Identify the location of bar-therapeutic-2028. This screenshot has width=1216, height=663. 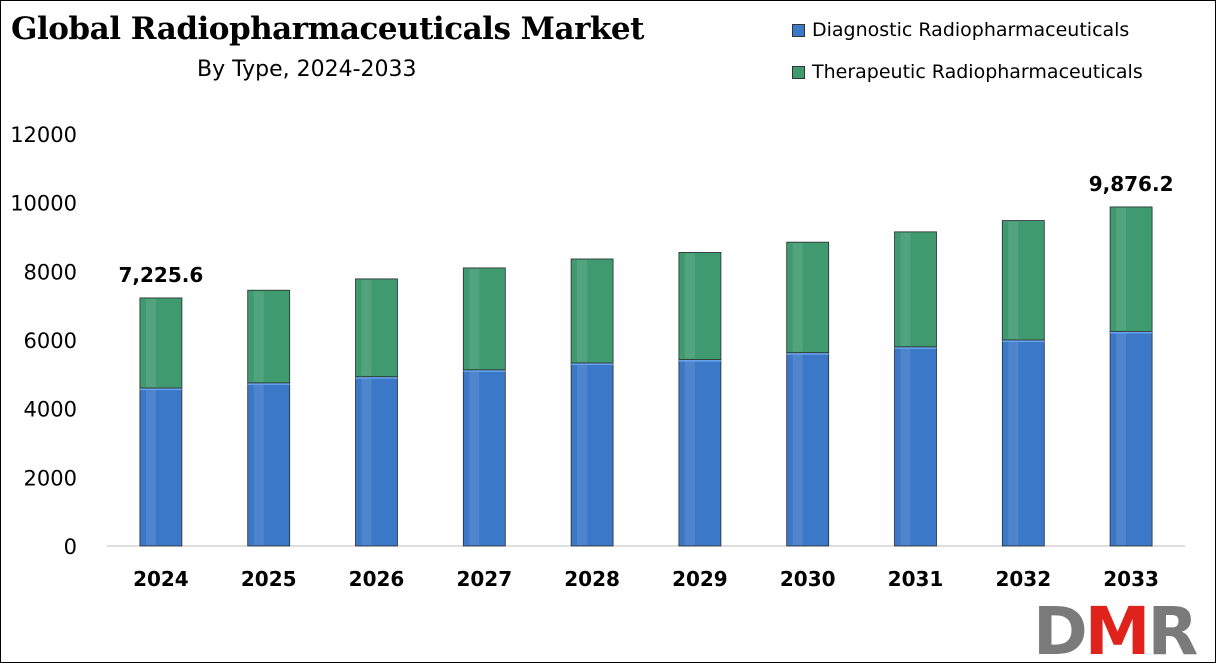
(592, 311).